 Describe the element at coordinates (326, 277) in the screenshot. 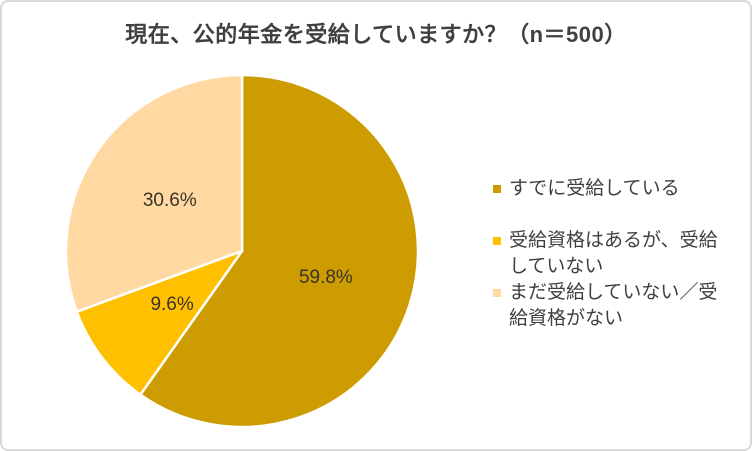

I see `pie-slice-label: 59.8%` at that location.